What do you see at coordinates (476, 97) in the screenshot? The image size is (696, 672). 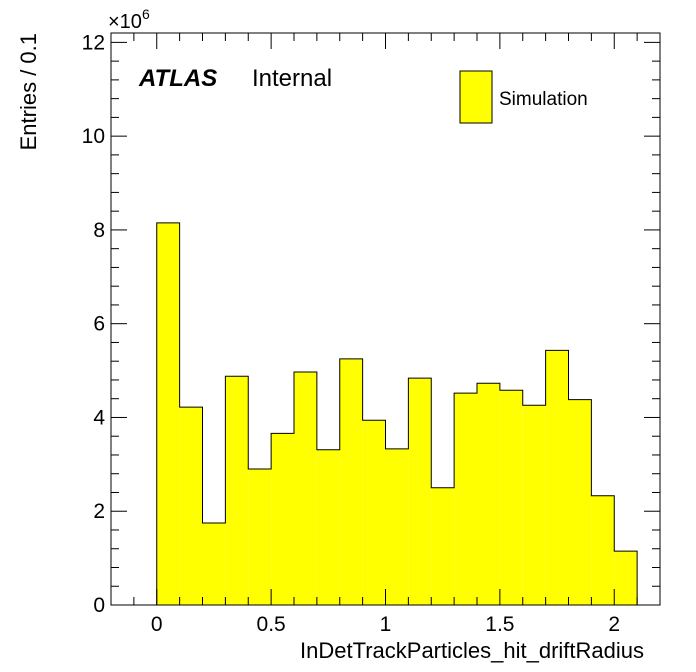 I see `legend-swatch-simulation` at bounding box center [476, 97].